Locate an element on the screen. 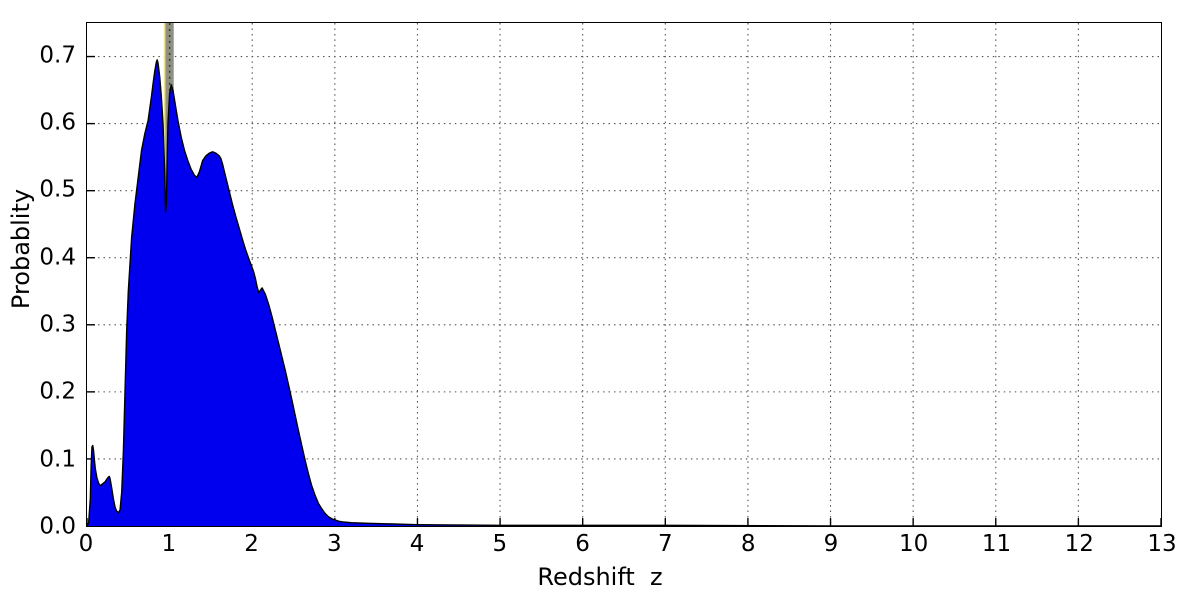 This screenshot has width=1200, height=600. x-tick-label: 9 is located at coordinates (831, 544).